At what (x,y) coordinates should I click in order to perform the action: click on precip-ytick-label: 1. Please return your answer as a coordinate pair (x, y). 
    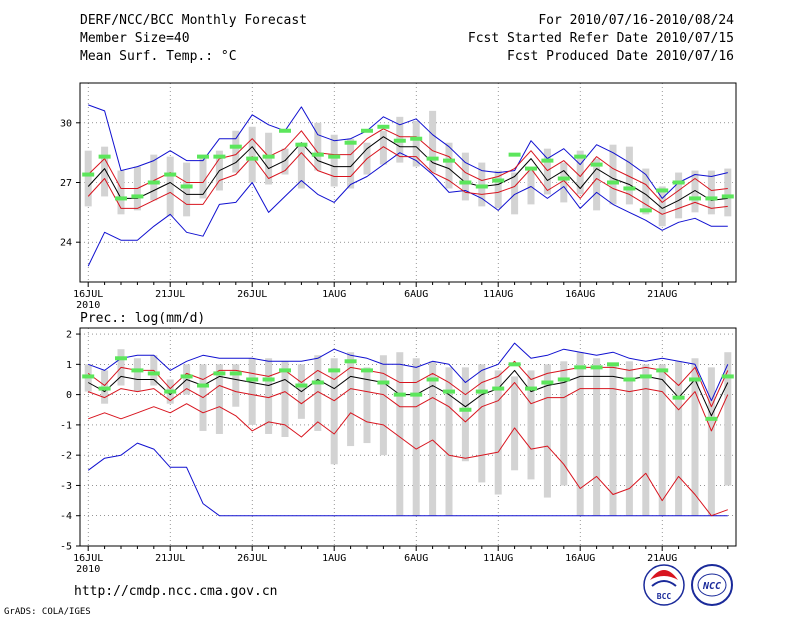
    Looking at the image, I should click on (69, 365).